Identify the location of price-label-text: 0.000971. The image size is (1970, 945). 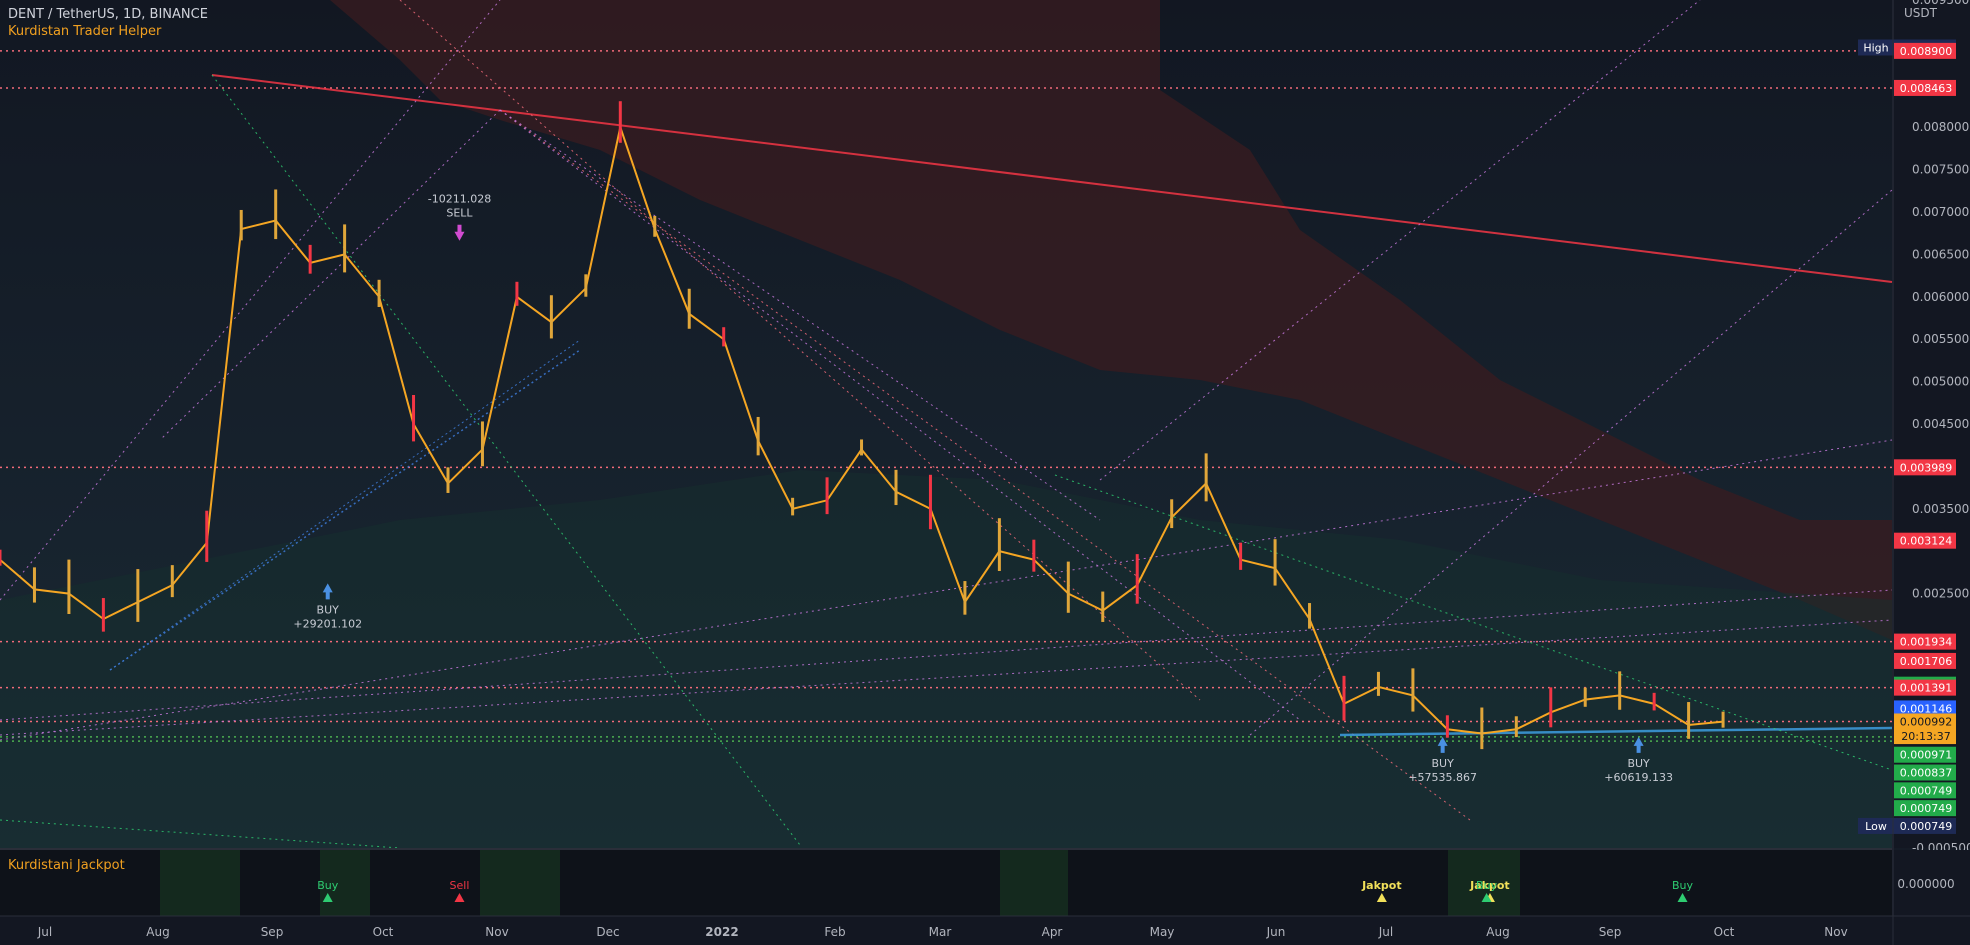
(1926, 755).